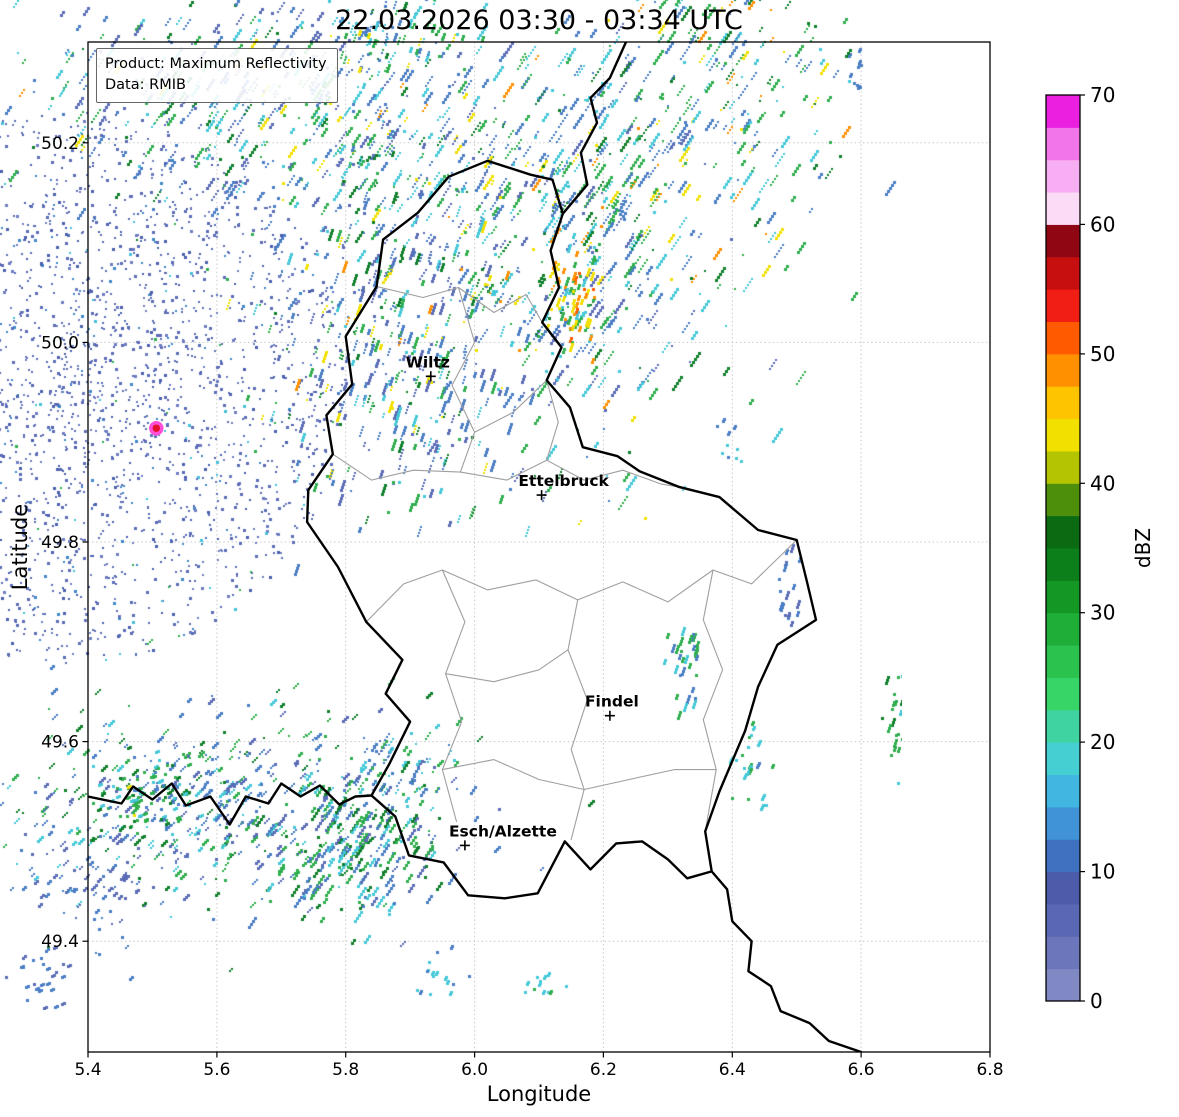 This screenshot has height=1117, width=1179. I want to click on y-tick-label: 50.2, so click(60, 144).